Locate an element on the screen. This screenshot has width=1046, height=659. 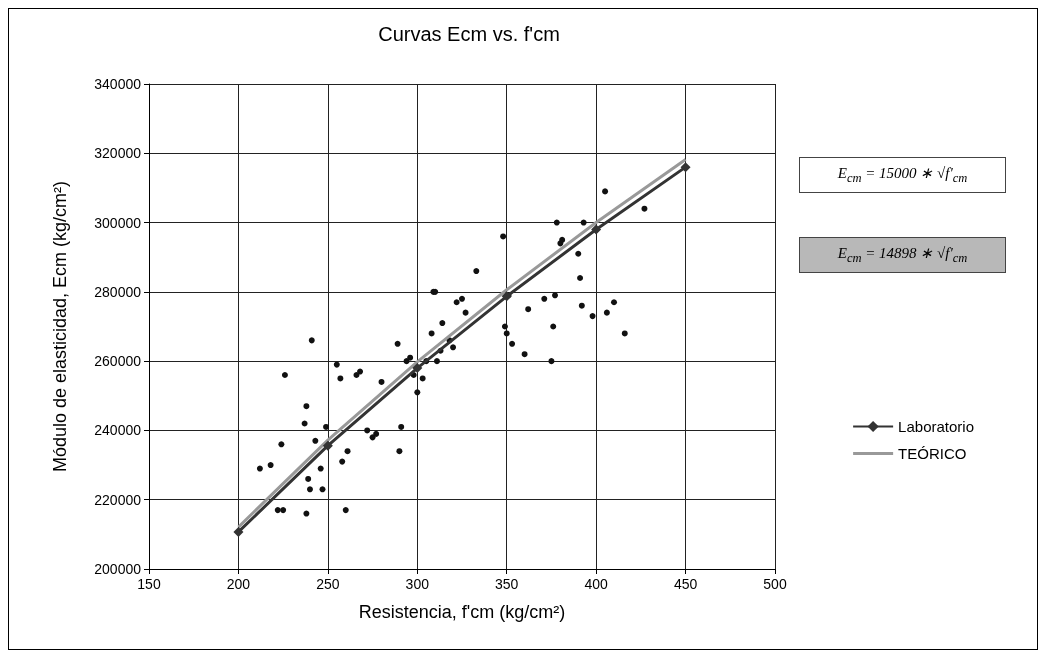
y-tick-label: 220000 is located at coordinates (118, 499).